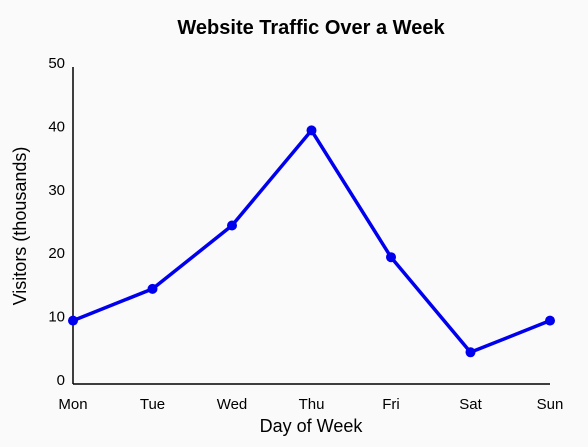  I want to click on y-tick-label: 20, so click(56, 253).